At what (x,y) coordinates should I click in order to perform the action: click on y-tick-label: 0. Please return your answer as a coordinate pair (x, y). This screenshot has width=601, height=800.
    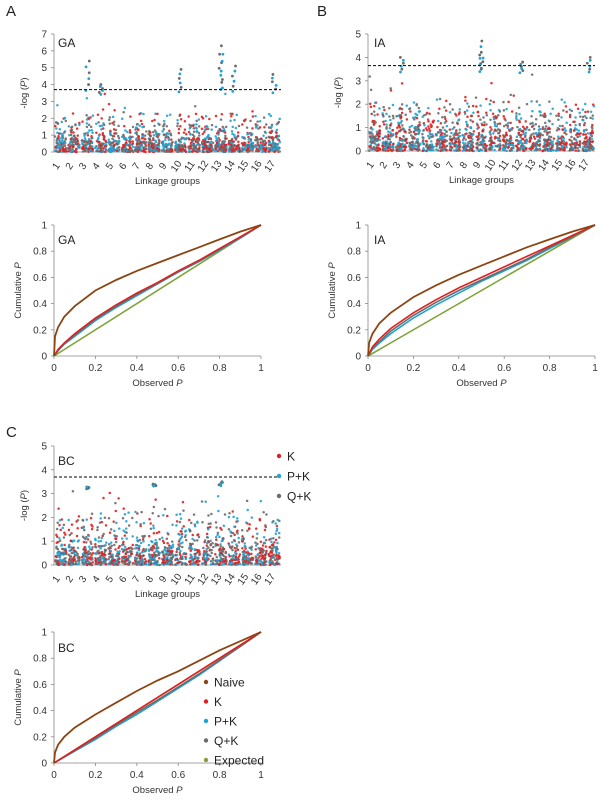
    Looking at the image, I should click on (44, 566).